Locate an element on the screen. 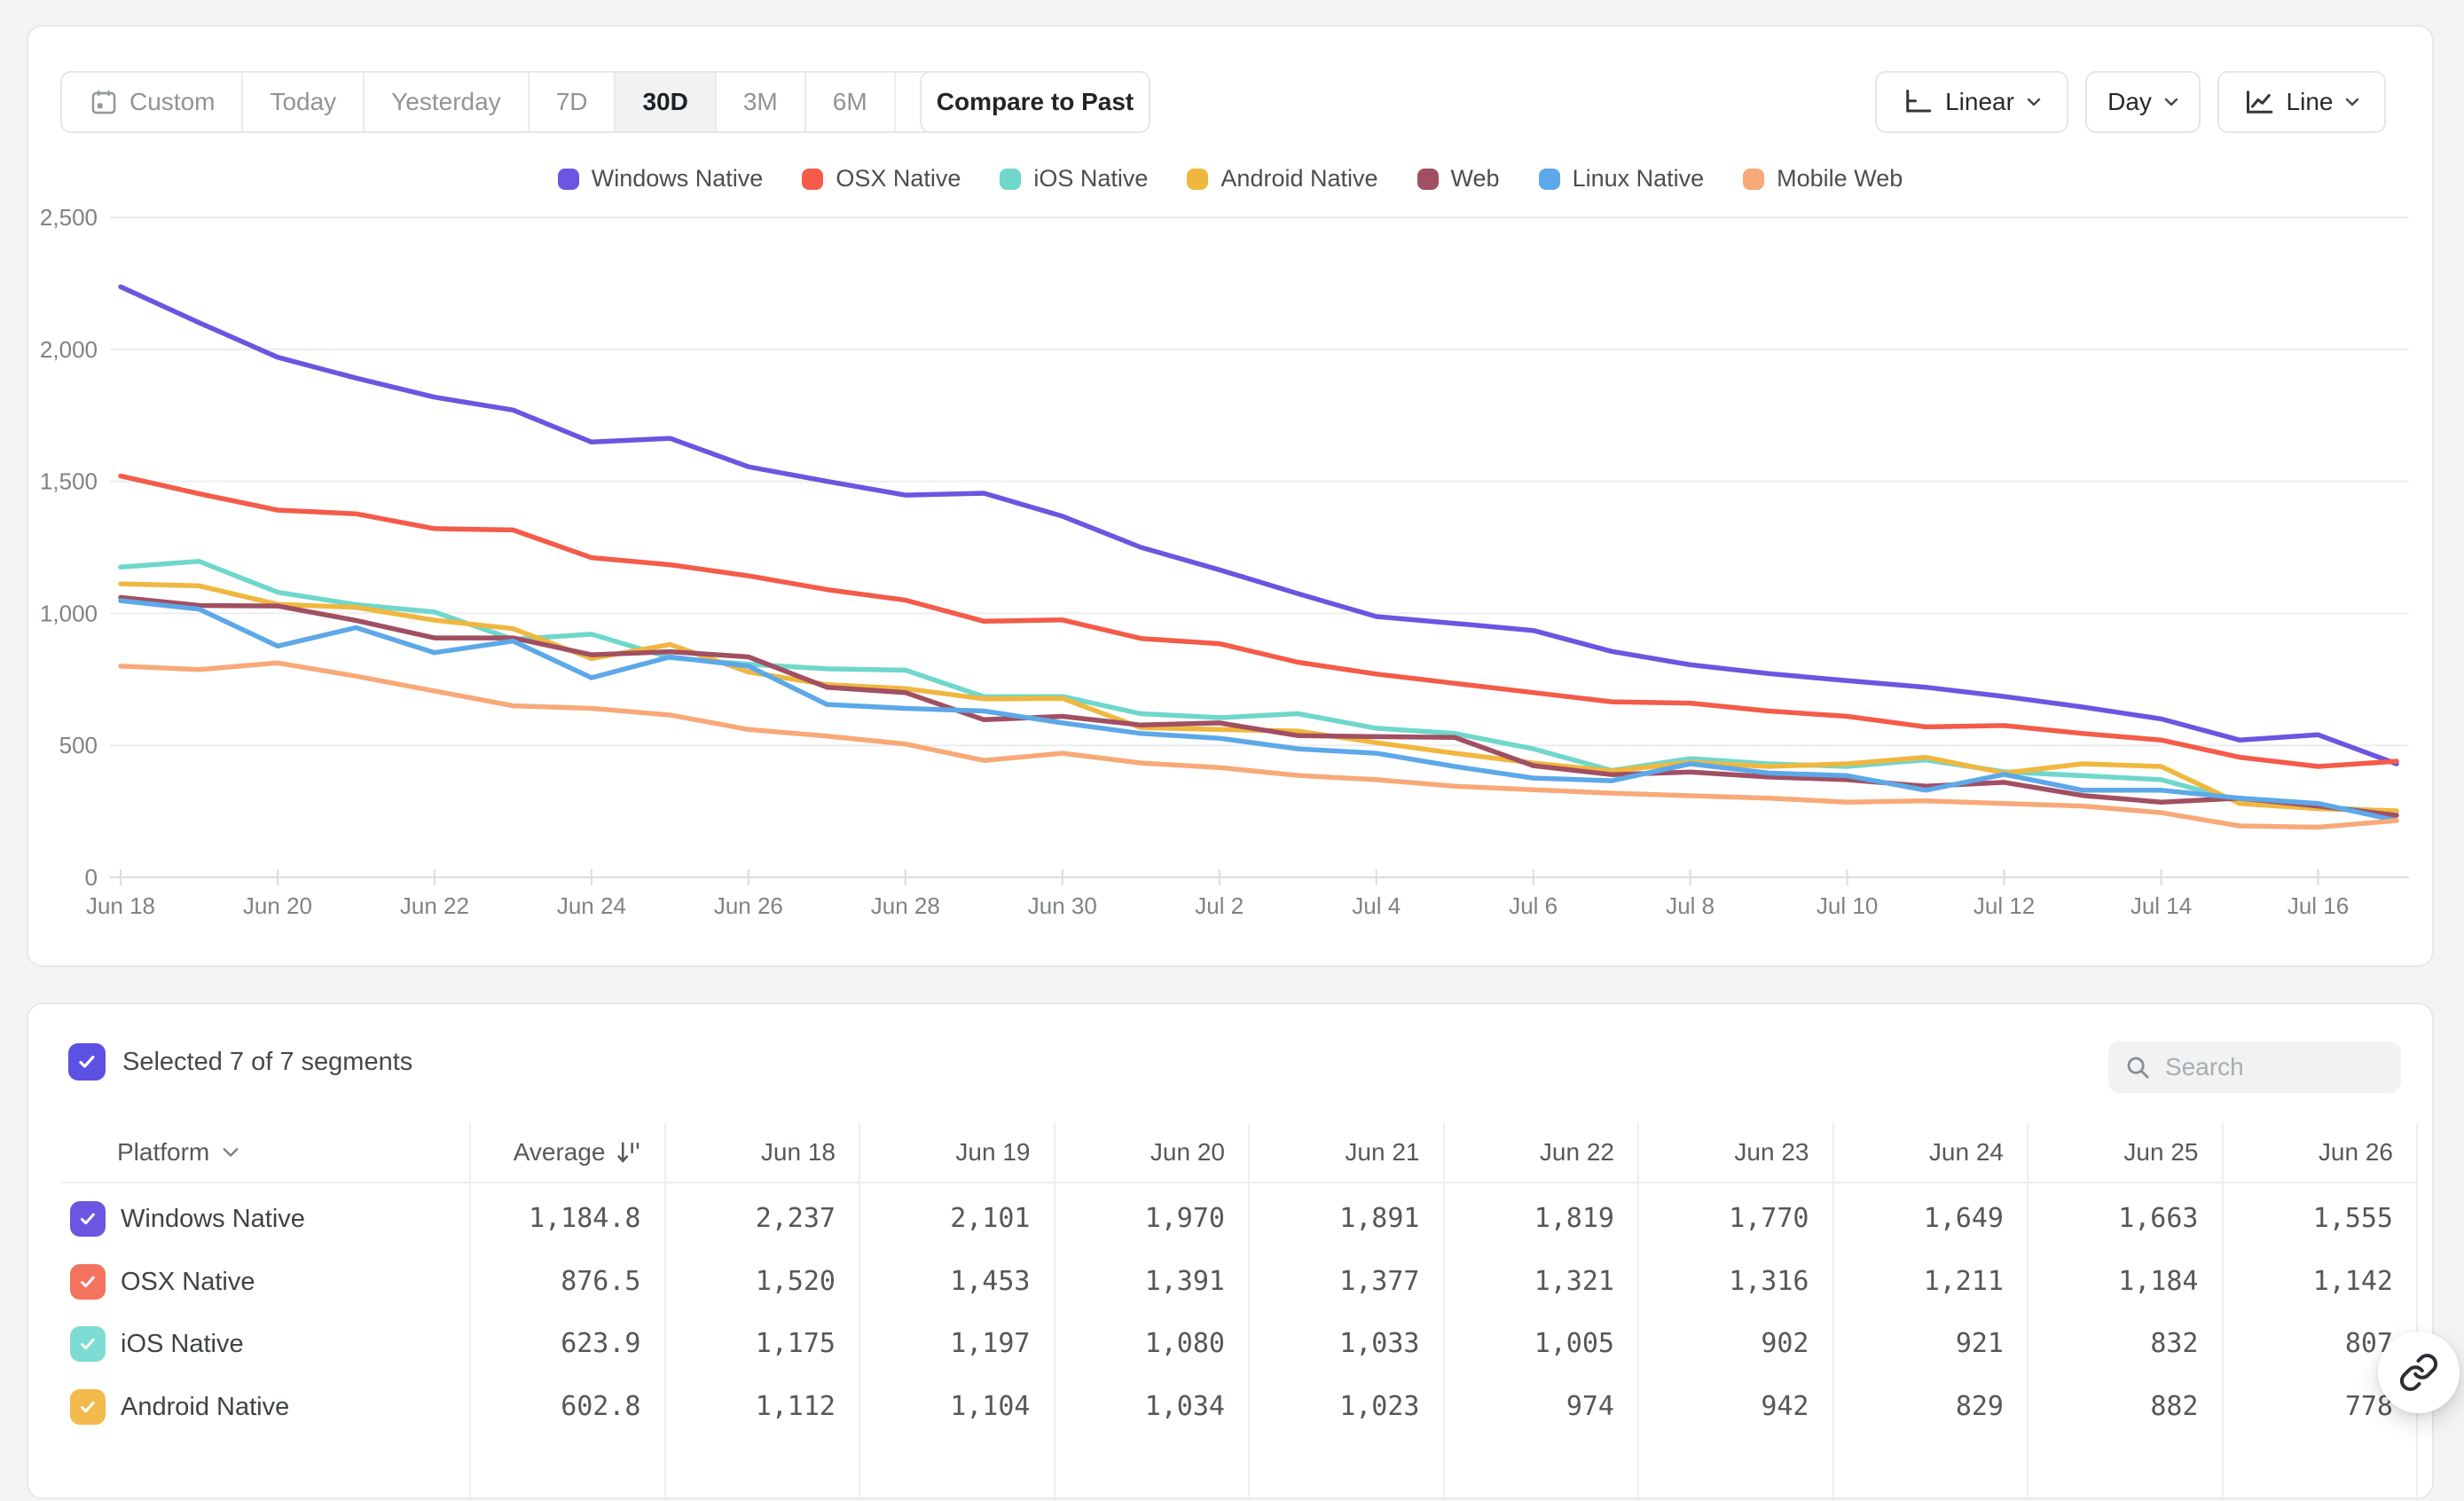 This screenshot has height=1501, width=2464. column-header-platform: Platform is located at coordinates (178, 1152).